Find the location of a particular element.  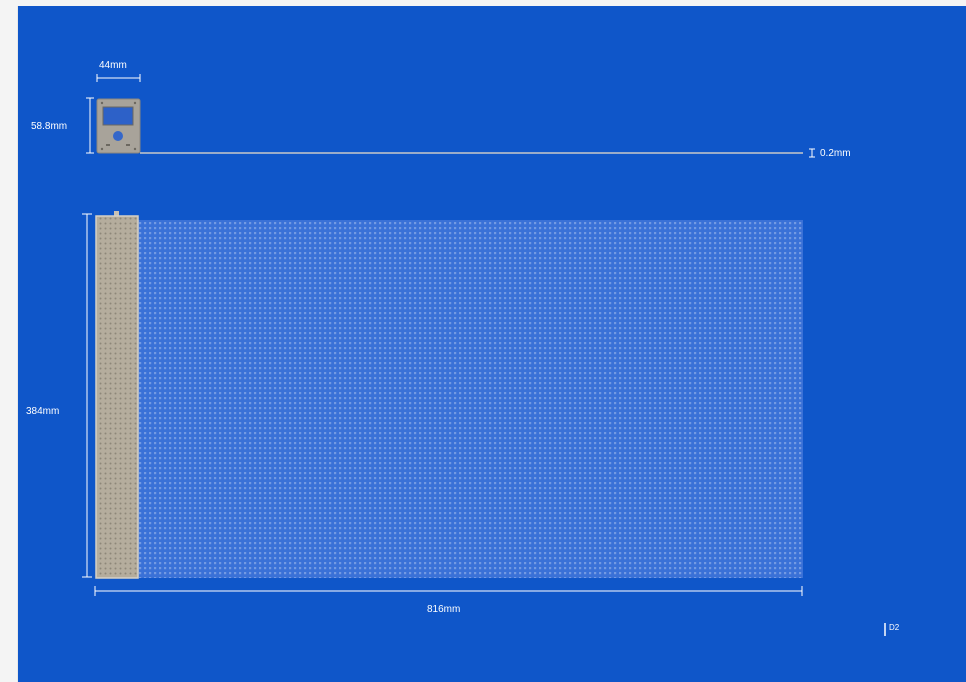

height-large-label: 384mm is located at coordinates (43, 411).